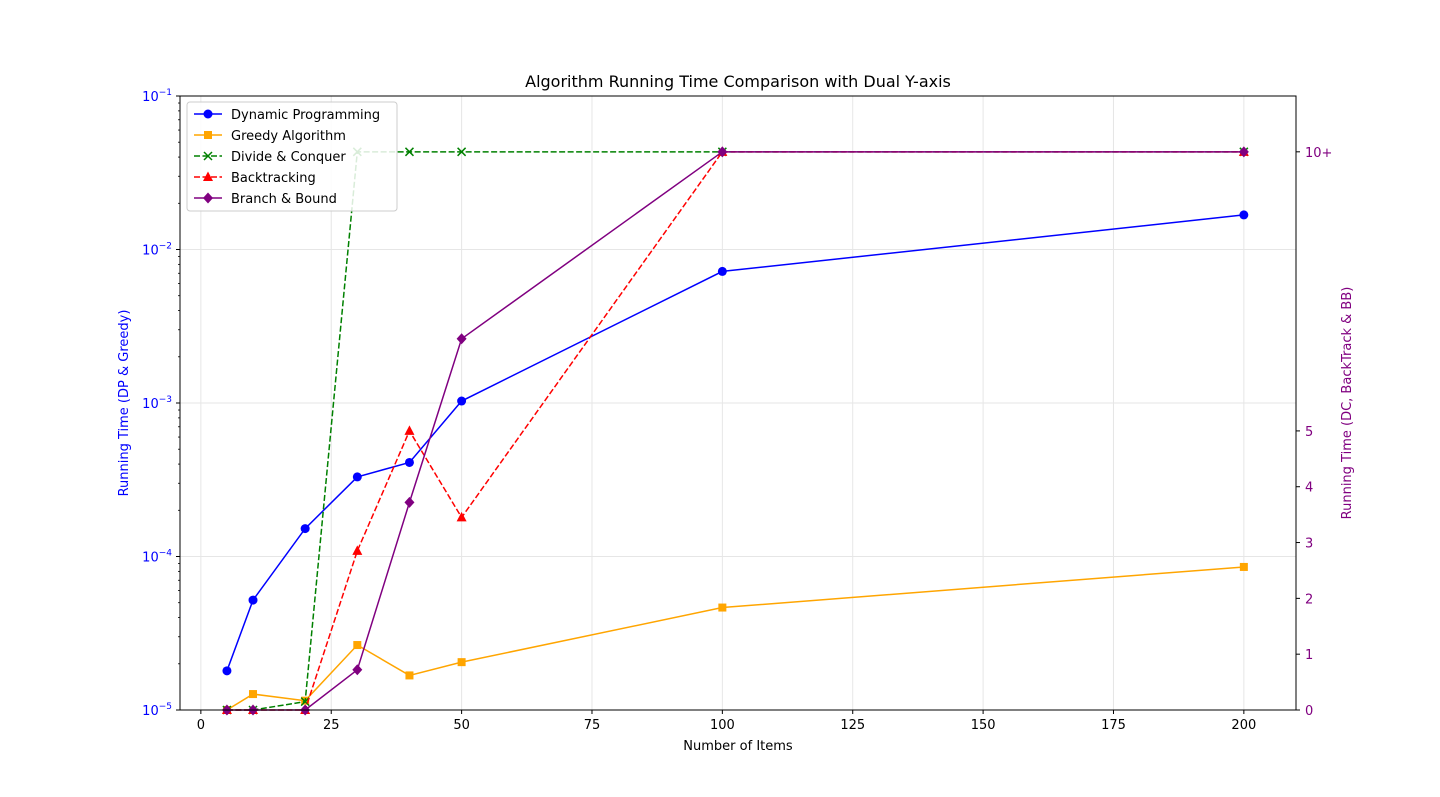 The width and height of the screenshot is (1440, 797). What do you see at coordinates (1309, 655) in the screenshot?
I see `y-right-tick-label: 1` at bounding box center [1309, 655].